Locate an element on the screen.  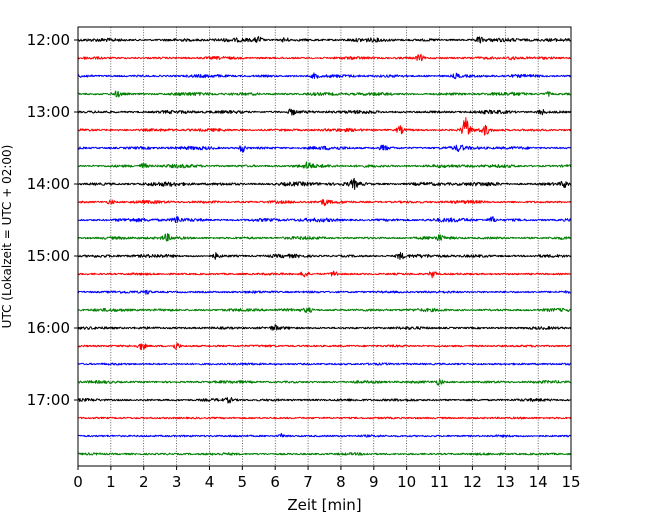
x-tick-label: 1 is located at coordinates (111, 482).